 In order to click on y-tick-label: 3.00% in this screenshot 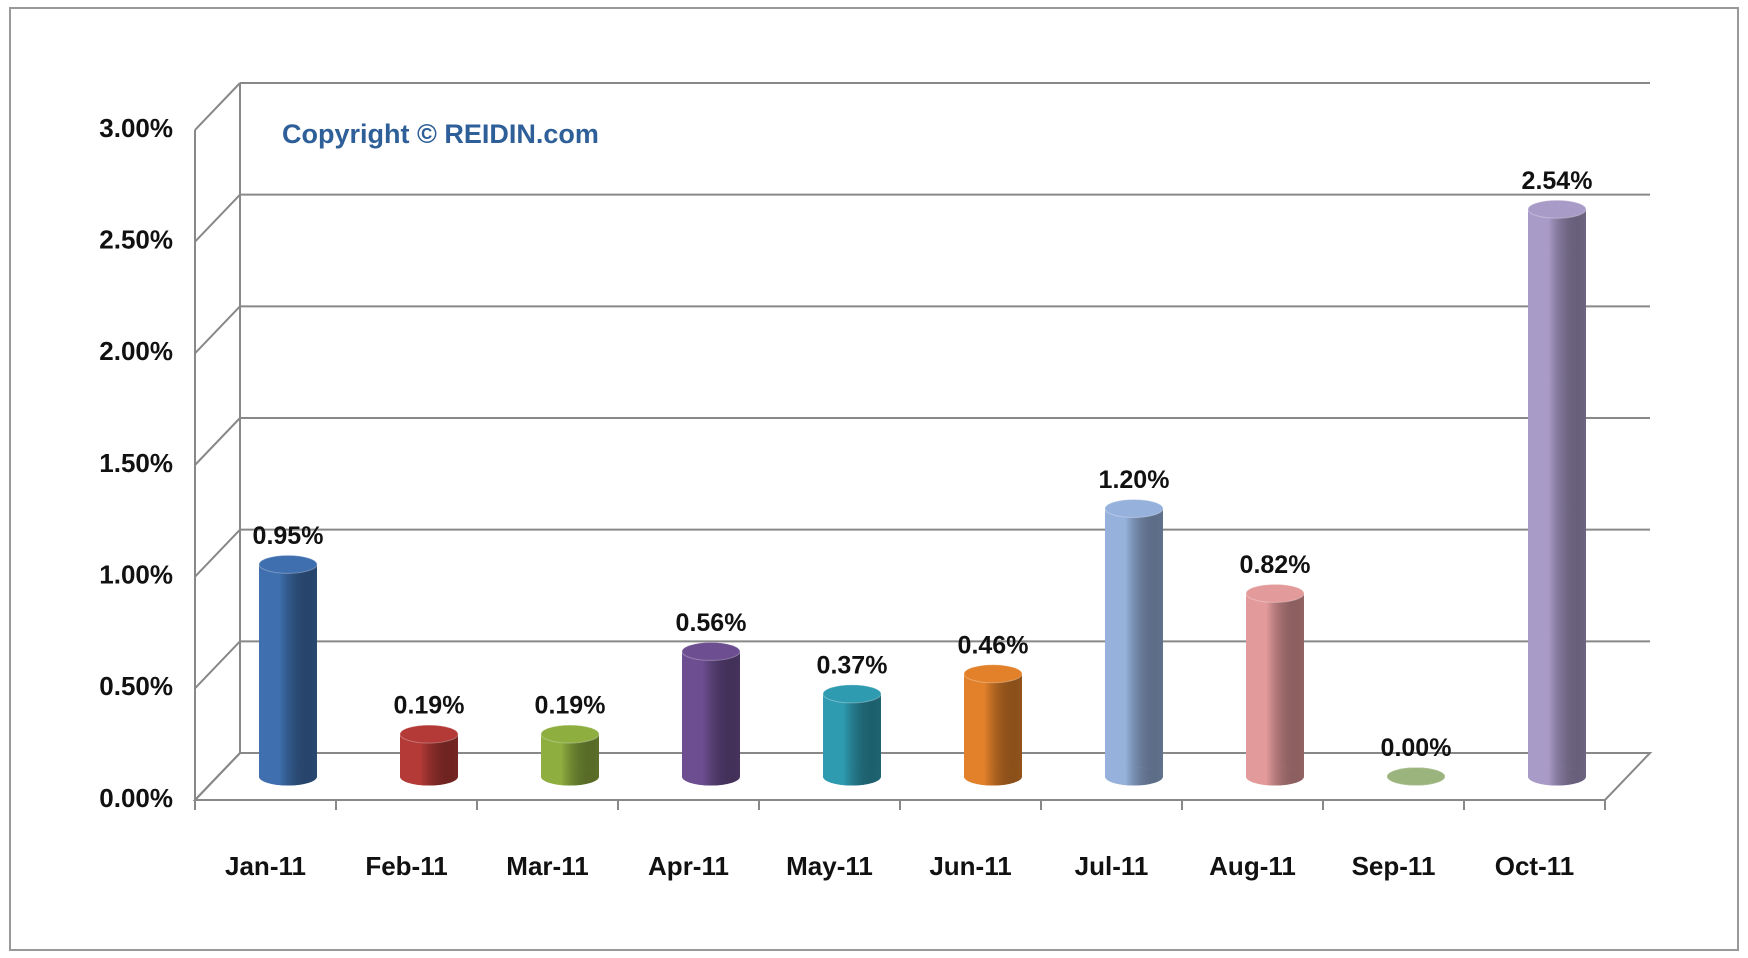, I will do `click(136, 128)`.